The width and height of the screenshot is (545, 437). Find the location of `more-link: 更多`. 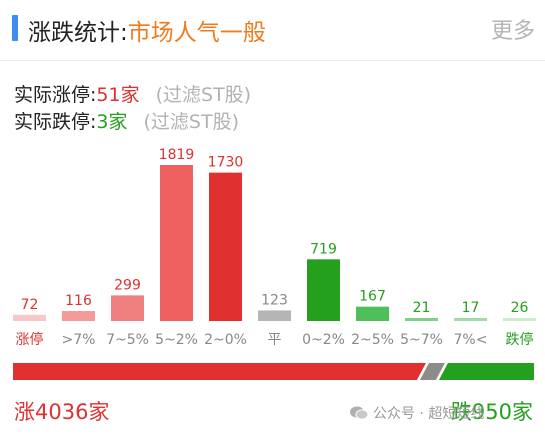

more-link: 更多 is located at coordinates (512, 31).